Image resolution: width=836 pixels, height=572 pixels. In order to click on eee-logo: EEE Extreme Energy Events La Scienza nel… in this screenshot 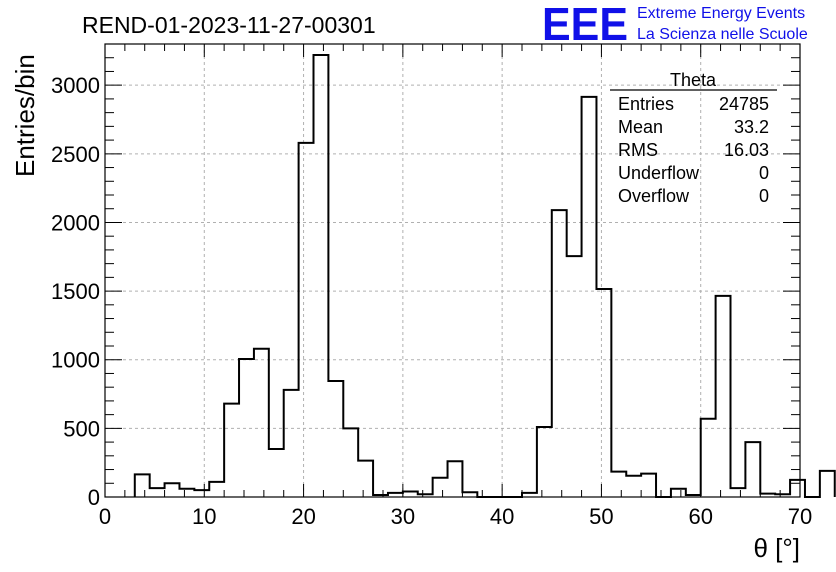, I will do `click(675, 25)`.